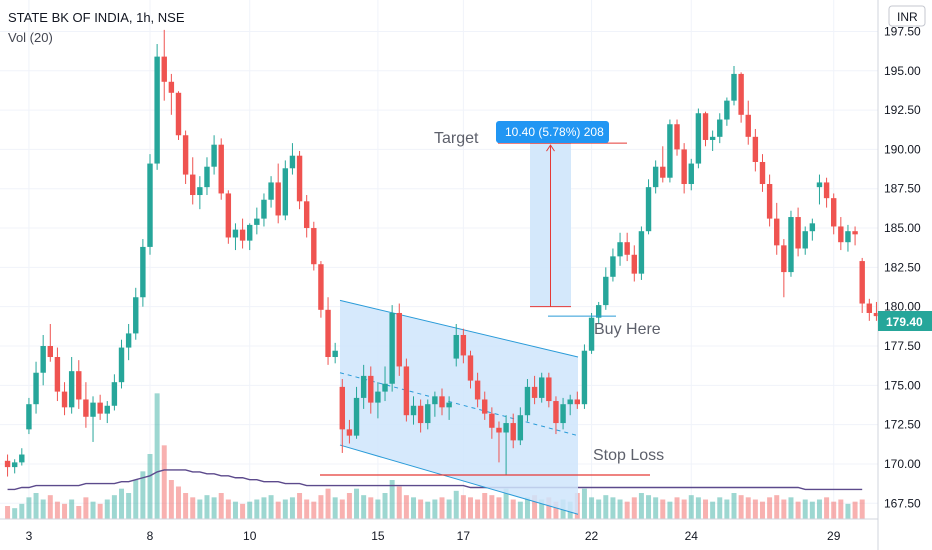 The image size is (932, 550). What do you see at coordinates (902, 110) in the screenshot?
I see `price-tick-label: 192.50` at bounding box center [902, 110].